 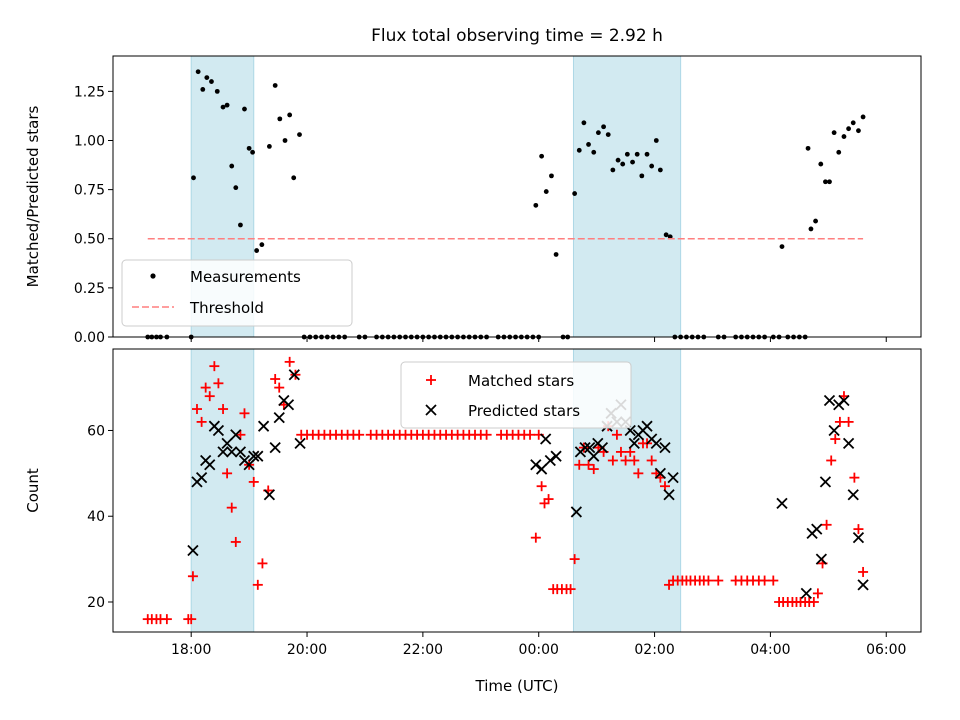 What do you see at coordinates (89, 240) in the screenshot?
I see `y-tick-label: 0.50` at bounding box center [89, 240].